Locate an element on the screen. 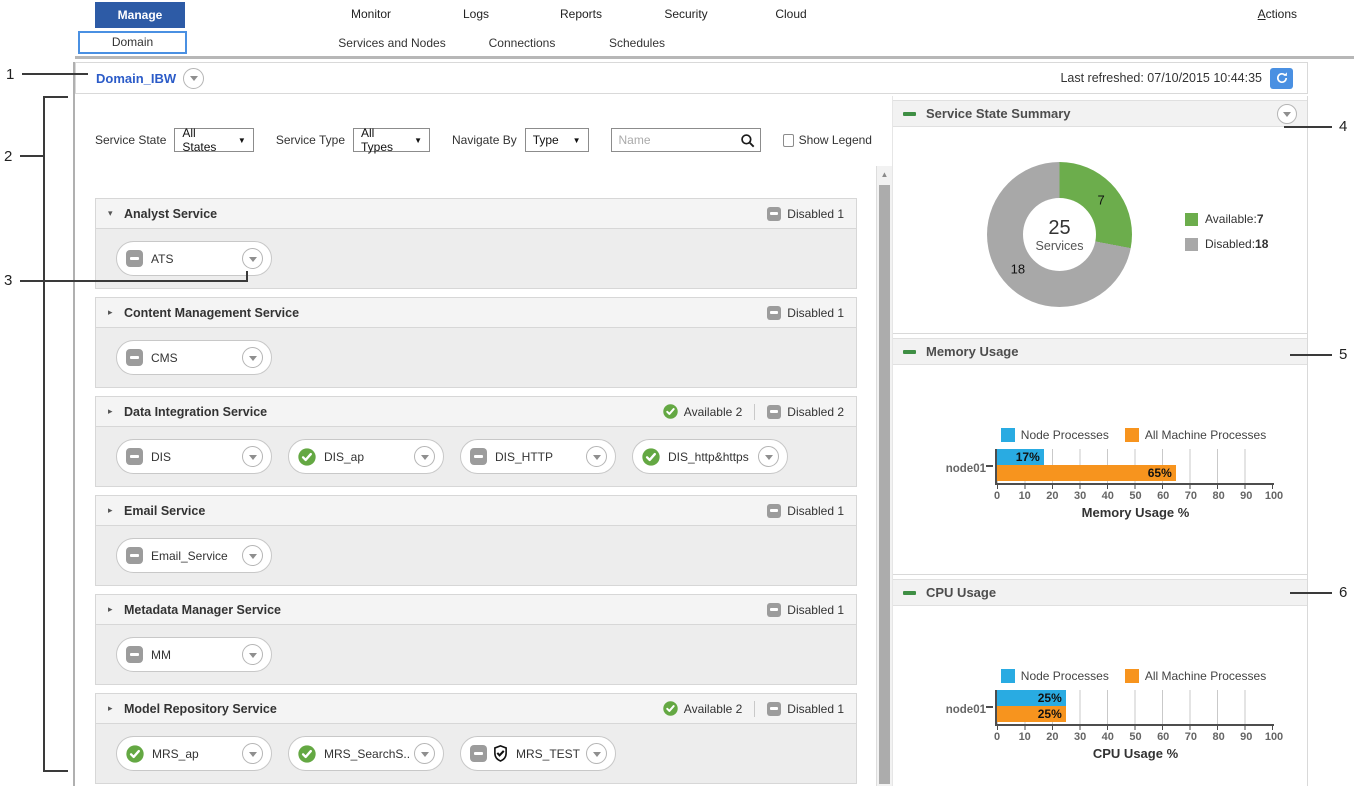 This screenshot has height=786, width=1354. service-group: ▾ Analyst Service Disabled 1 ATS is located at coordinates (476, 243).